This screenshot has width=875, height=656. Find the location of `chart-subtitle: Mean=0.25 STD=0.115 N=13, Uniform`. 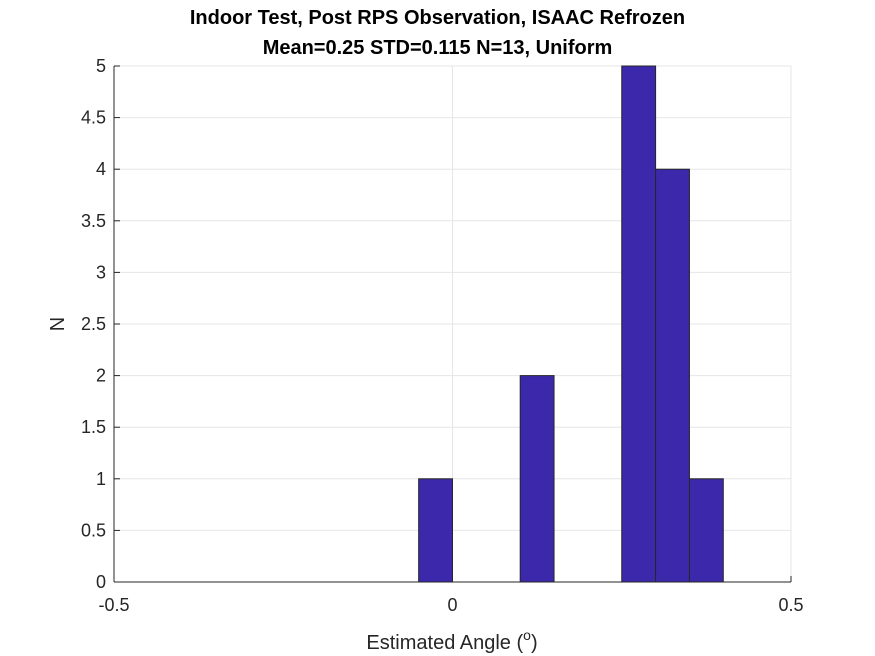

chart-subtitle: Mean=0.25 STD=0.115 N=13, Uniform is located at coordinates (437, 48).